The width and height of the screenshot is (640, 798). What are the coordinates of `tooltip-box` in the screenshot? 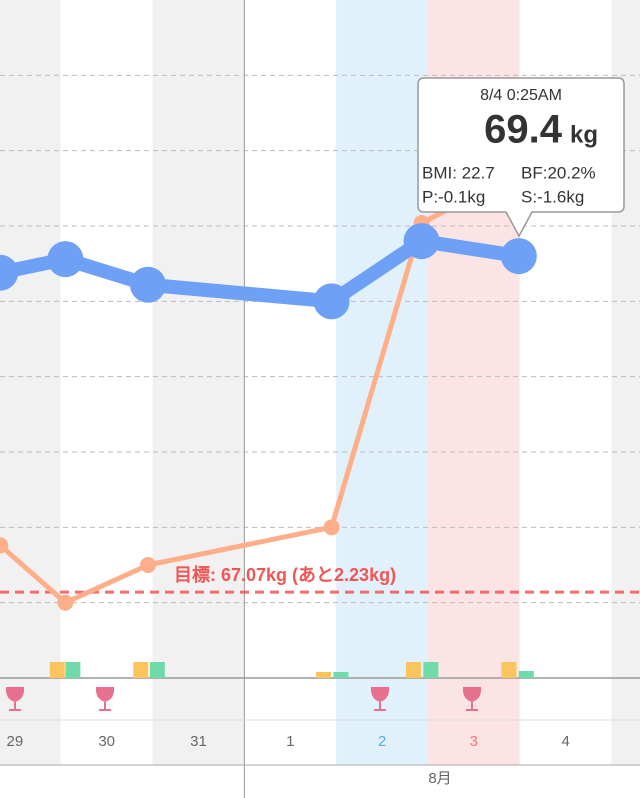 It's located at (521, 157).